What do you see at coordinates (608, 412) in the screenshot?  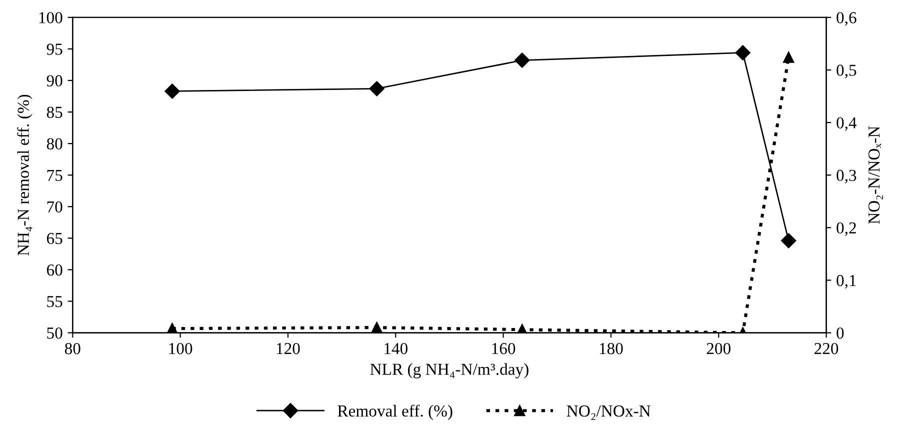 I see `legend-label: NO₂/NOx-N` at bounding box center [608, 412].